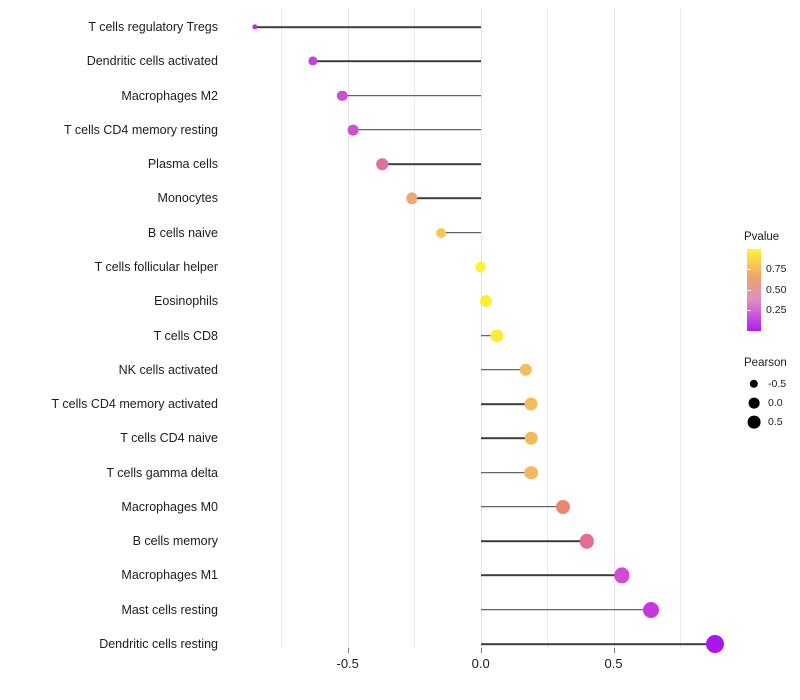  I want to click on pvalue-legend-title: Pvalue, so click(762, 237).